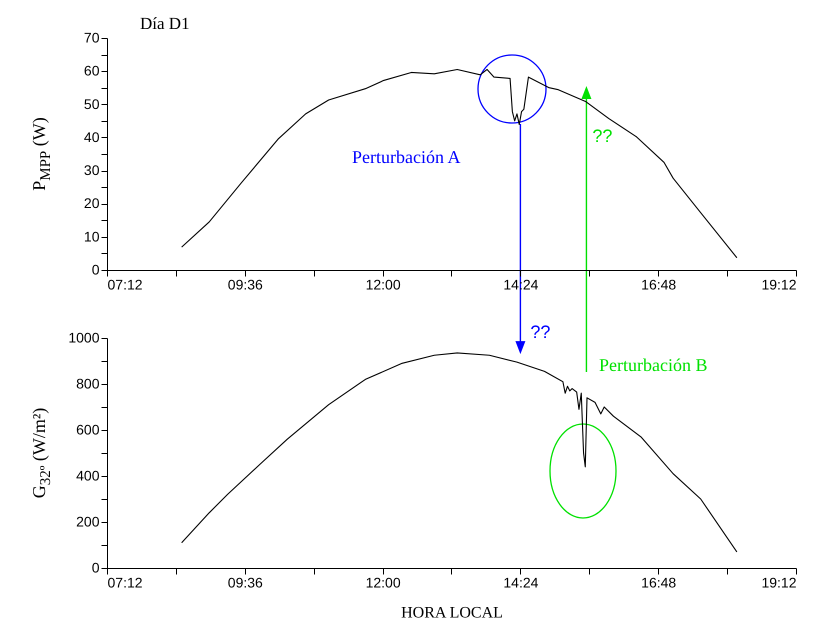 The height and width of the screenshot is (637, 822). Describe the element at coordinates (88, 384) in the screenshot. I see `y-tick-label: 800` at that location.